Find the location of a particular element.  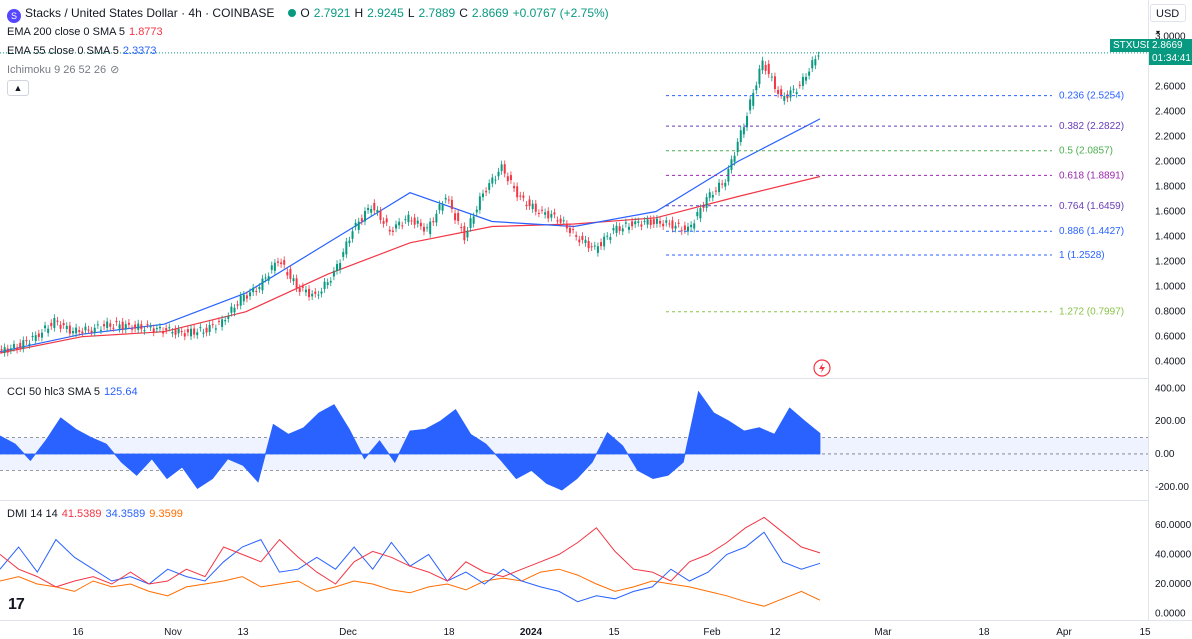

time-tick-label: 13 is located at coordinates (243, 632).